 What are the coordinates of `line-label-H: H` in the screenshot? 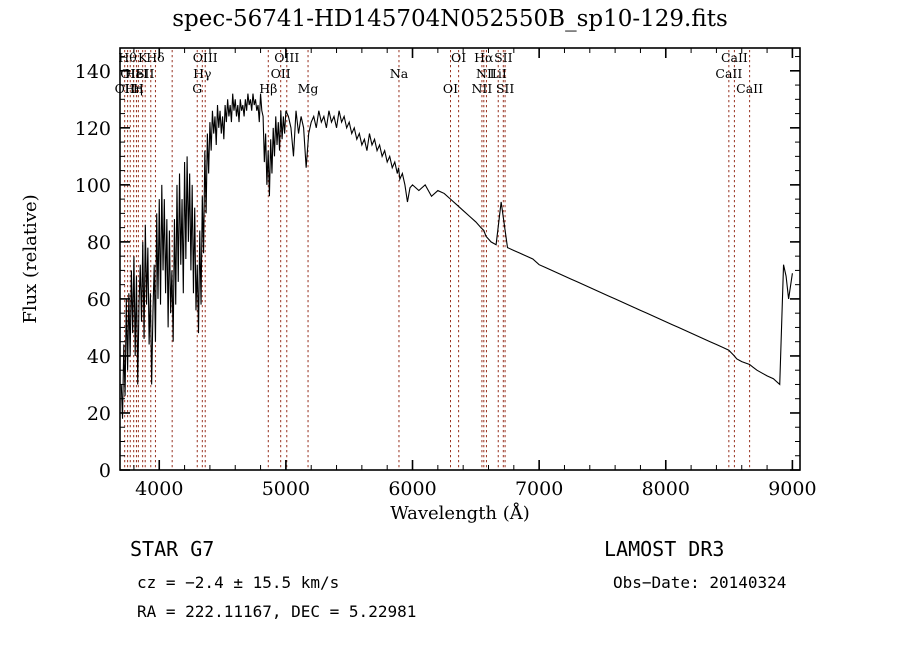 It's located at (138, 88).